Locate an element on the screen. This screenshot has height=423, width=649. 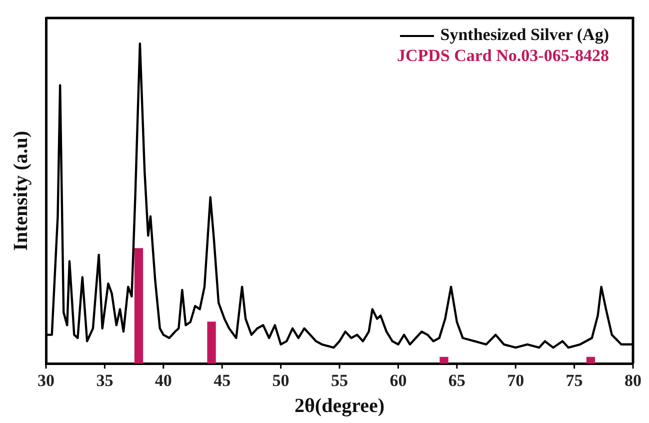
x-tick-label: 35 is located at coordinates (105, 380).